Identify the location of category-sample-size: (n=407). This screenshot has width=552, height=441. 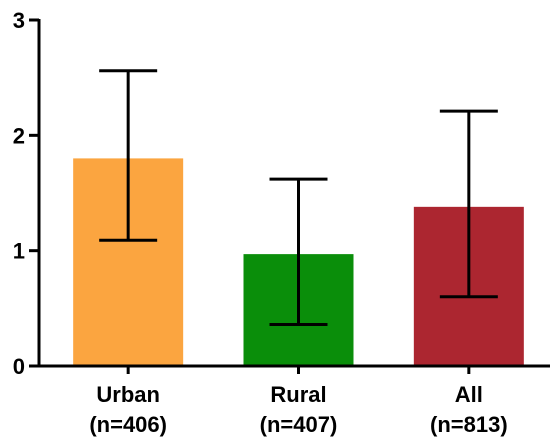
(299, 424).